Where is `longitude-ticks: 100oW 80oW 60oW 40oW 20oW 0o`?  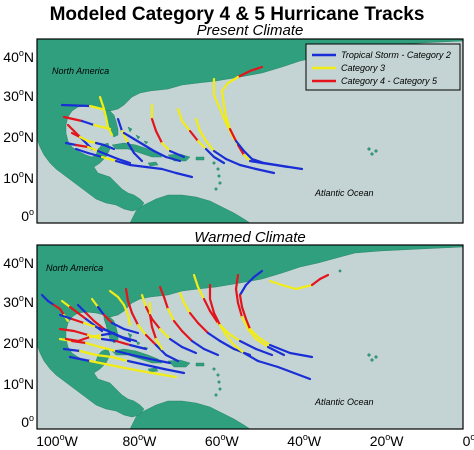
longitude-ticks: 100oW 80oW 60oW 40oW 20oW 0o is located at coordinates (255, 440).